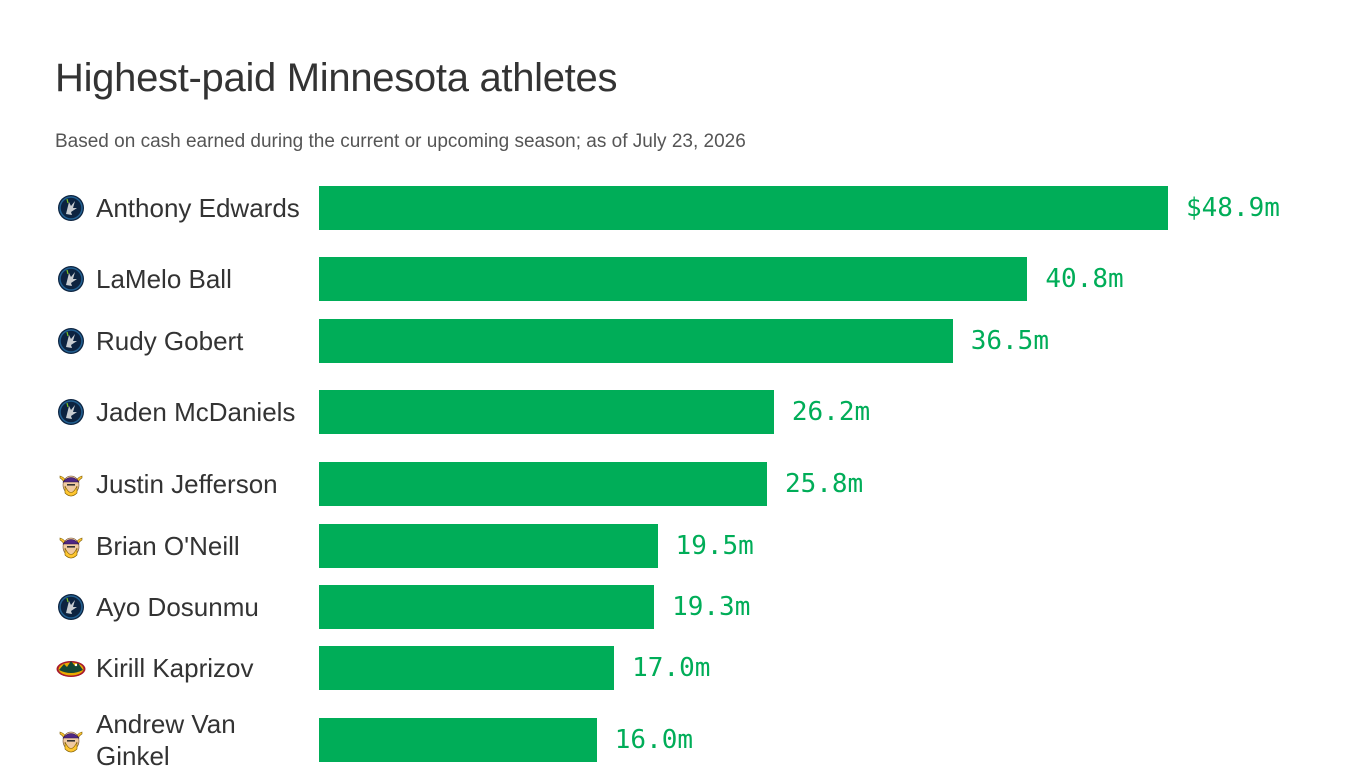 Image resolution: width=1366 pixels, height=772 pixels. I want to click on value-label: 26.2m, so click(831, 412).